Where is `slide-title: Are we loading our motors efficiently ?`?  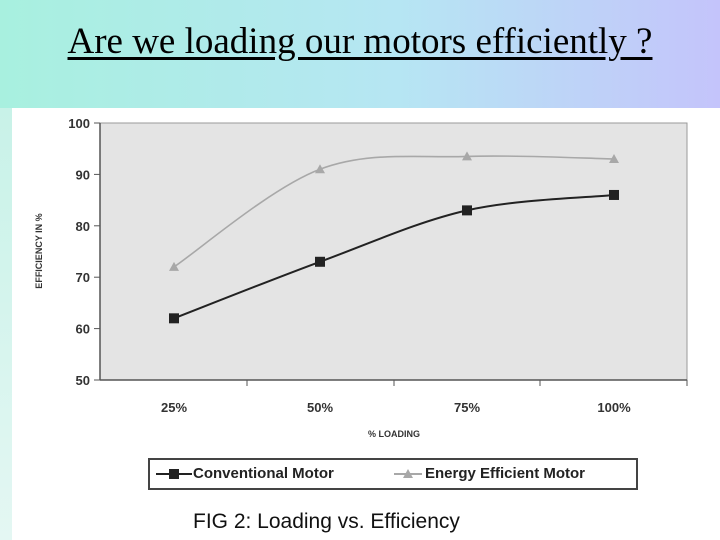
slide-title: Are we loading our motors efficiently ? is located at coordinates (360, 41).